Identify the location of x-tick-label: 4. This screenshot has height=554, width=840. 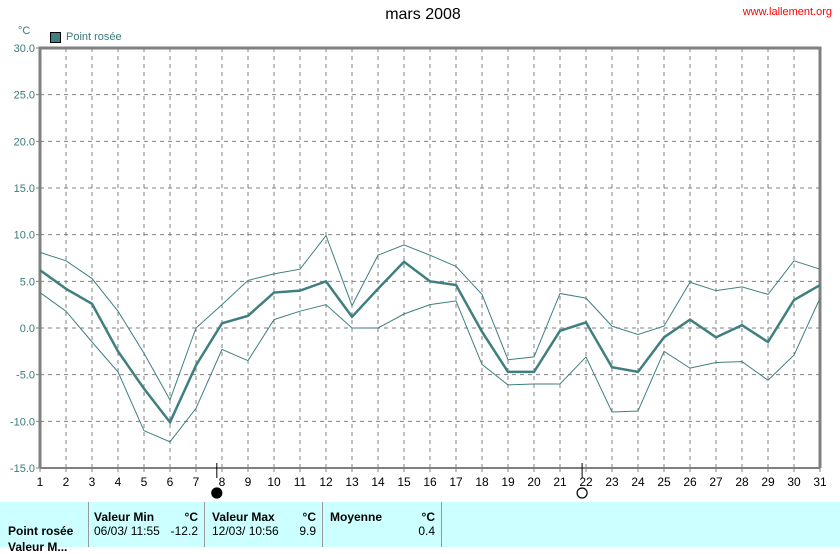
(118, 482).